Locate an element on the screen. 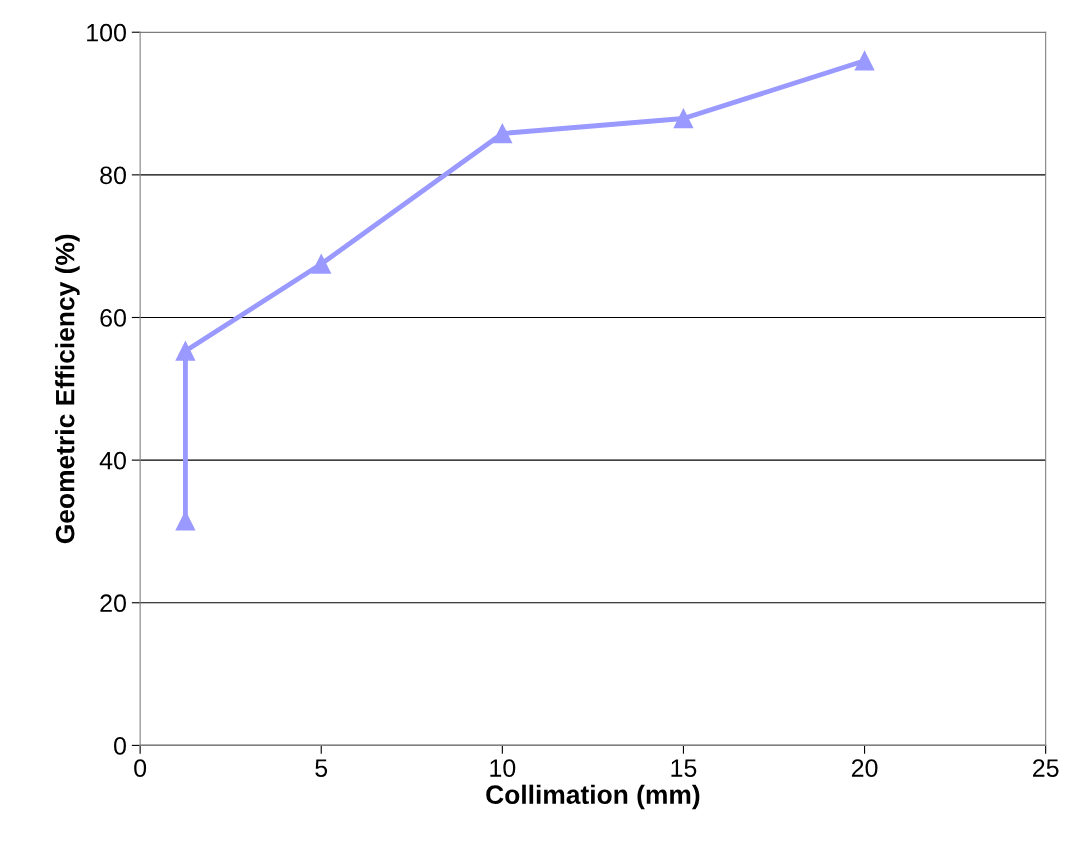 The image size is (1078, 848). x-axis-title: Collimation (mm) is located at coordinates (593, 797).